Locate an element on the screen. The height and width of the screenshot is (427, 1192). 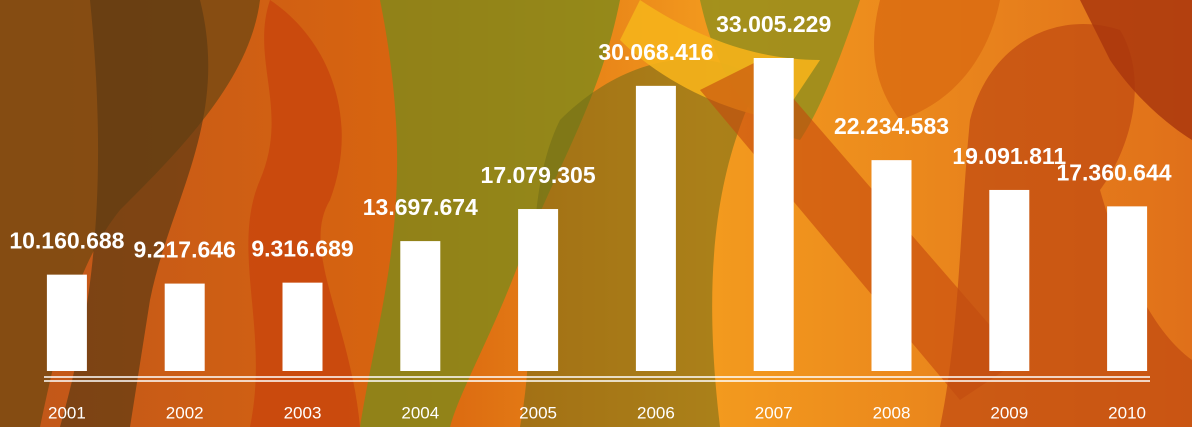
x-tick-label: 2007 is located at coordinates (774, 412).